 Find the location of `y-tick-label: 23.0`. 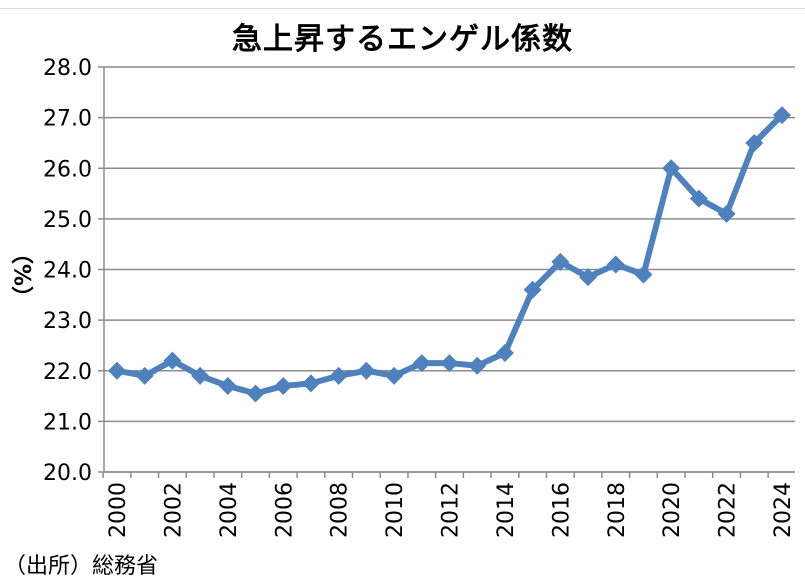

y-tick-label: 23.0 is located at coordinates (67, 321).